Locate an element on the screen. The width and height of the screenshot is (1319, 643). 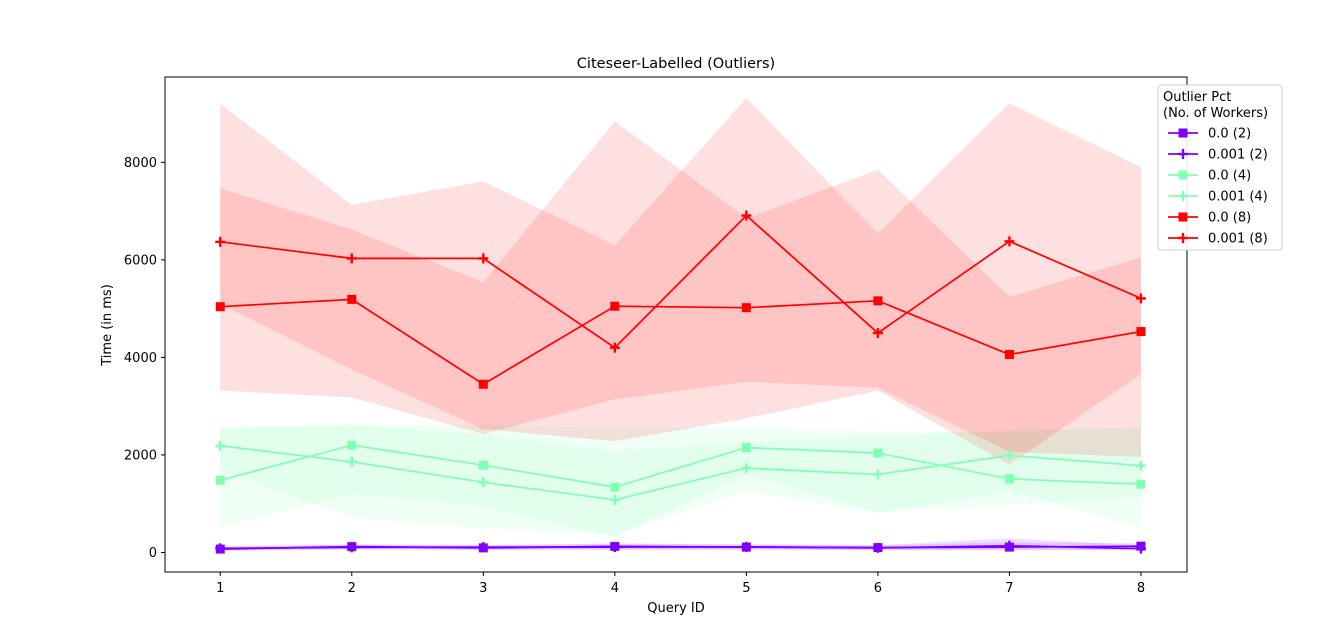
x-axis-label: Query ID is located at coordinates (675, 608).